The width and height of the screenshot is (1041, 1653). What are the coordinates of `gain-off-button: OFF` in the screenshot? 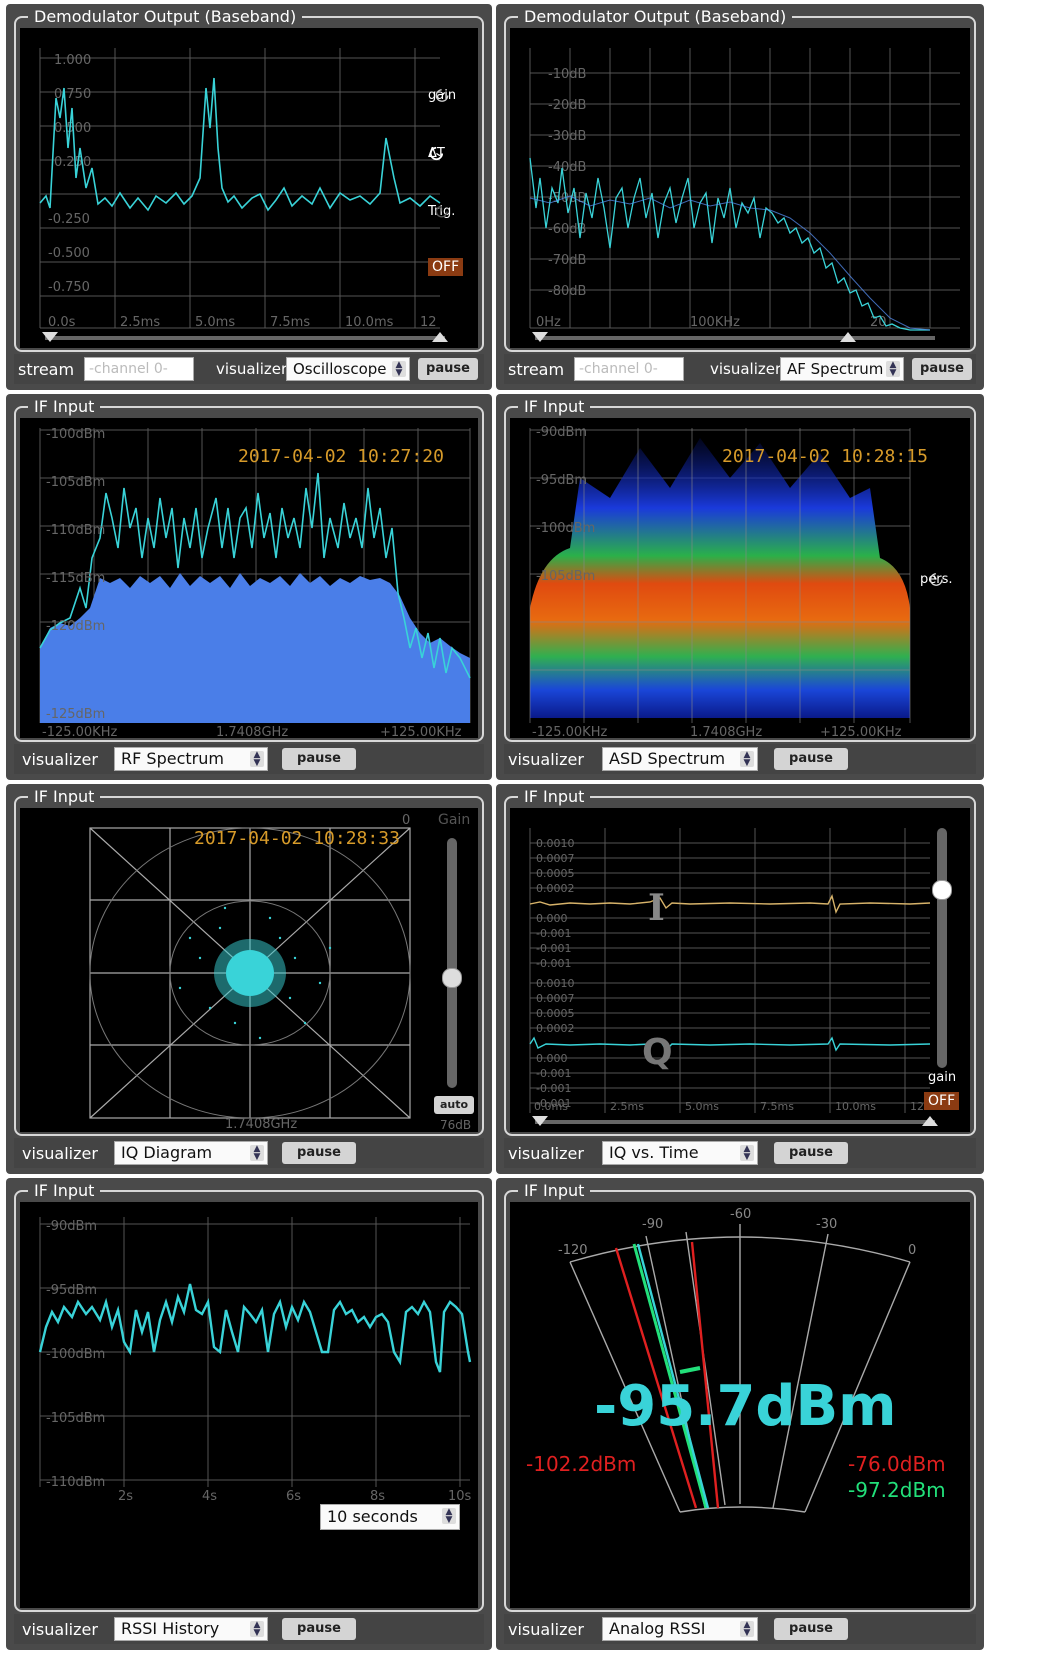 It's located at (942, 1101).